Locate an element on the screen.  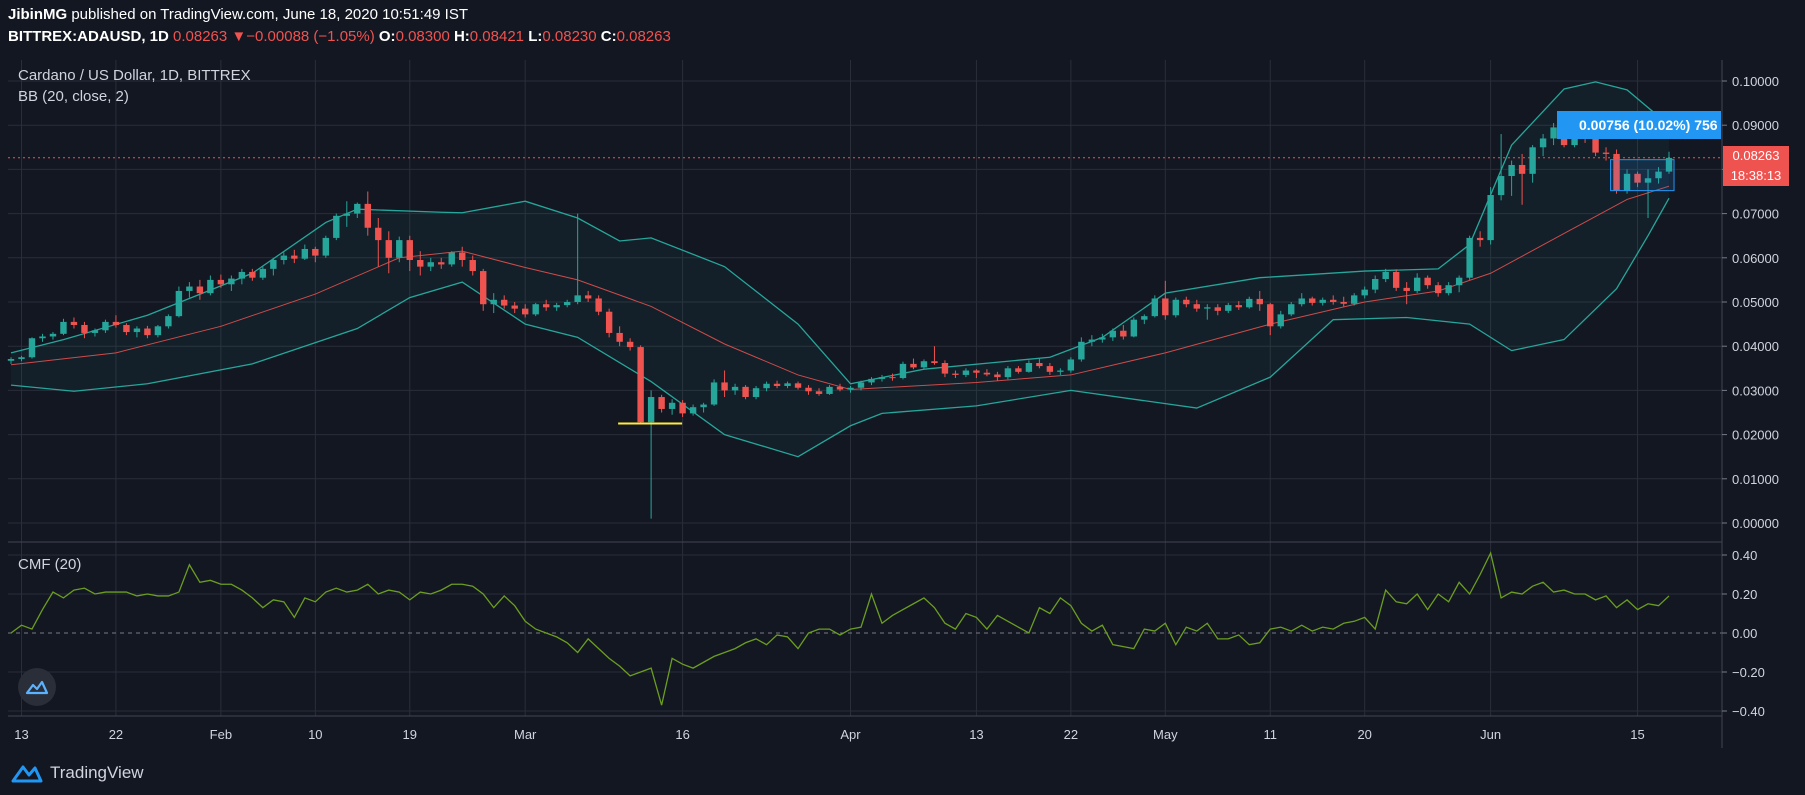
footer-brand: TradingView is located at coordinates (77, 773).